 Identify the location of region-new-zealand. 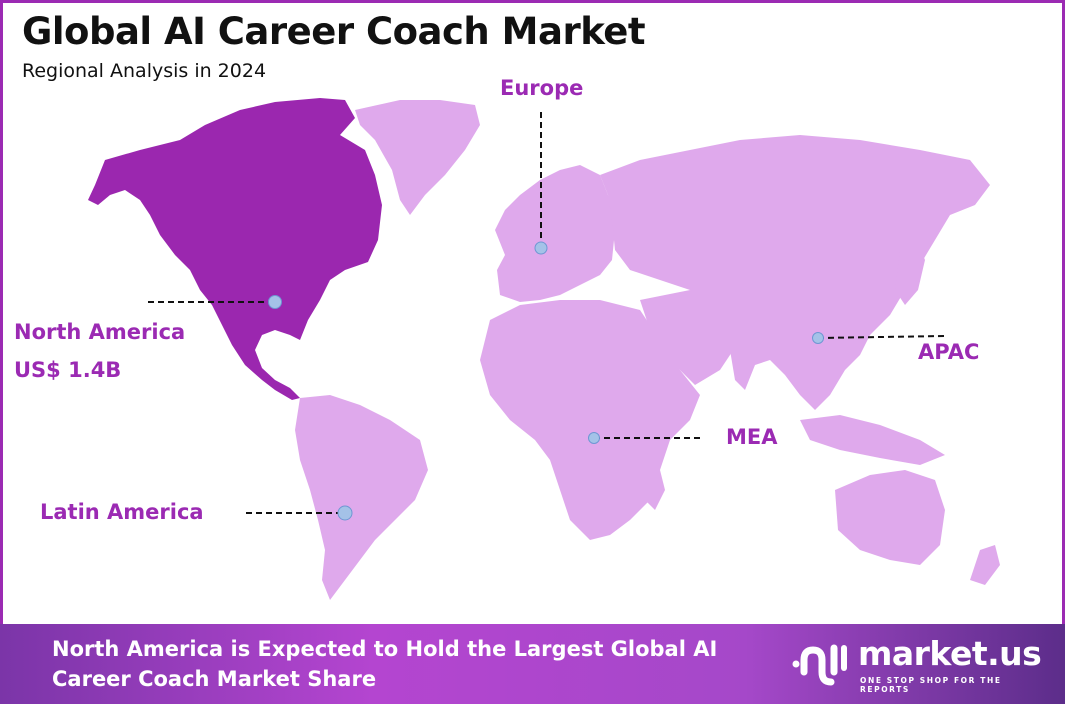
(985, 565).